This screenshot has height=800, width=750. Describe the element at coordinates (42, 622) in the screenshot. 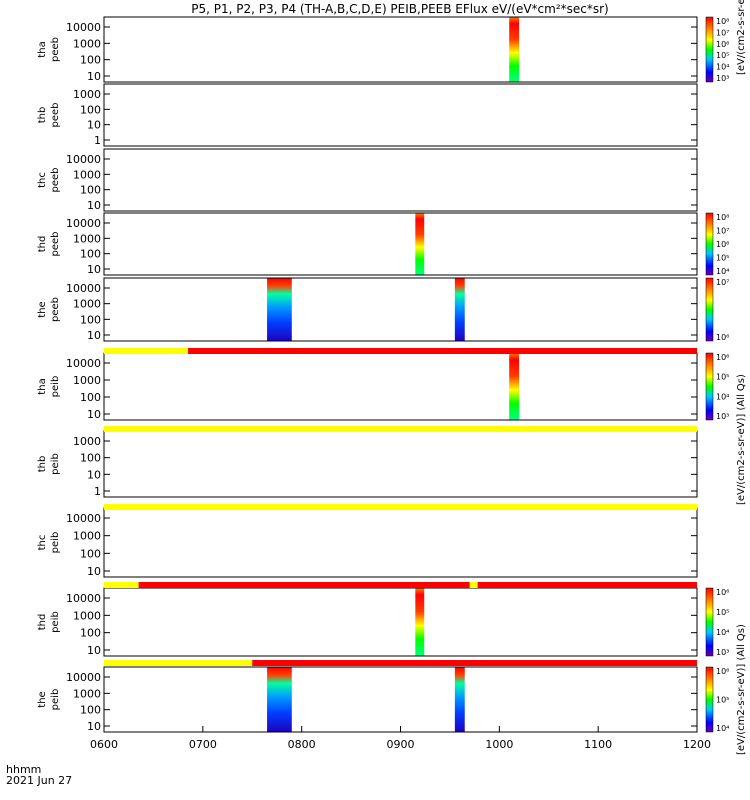

I see `ylabel-probe-thd-peib: thd` at that location.